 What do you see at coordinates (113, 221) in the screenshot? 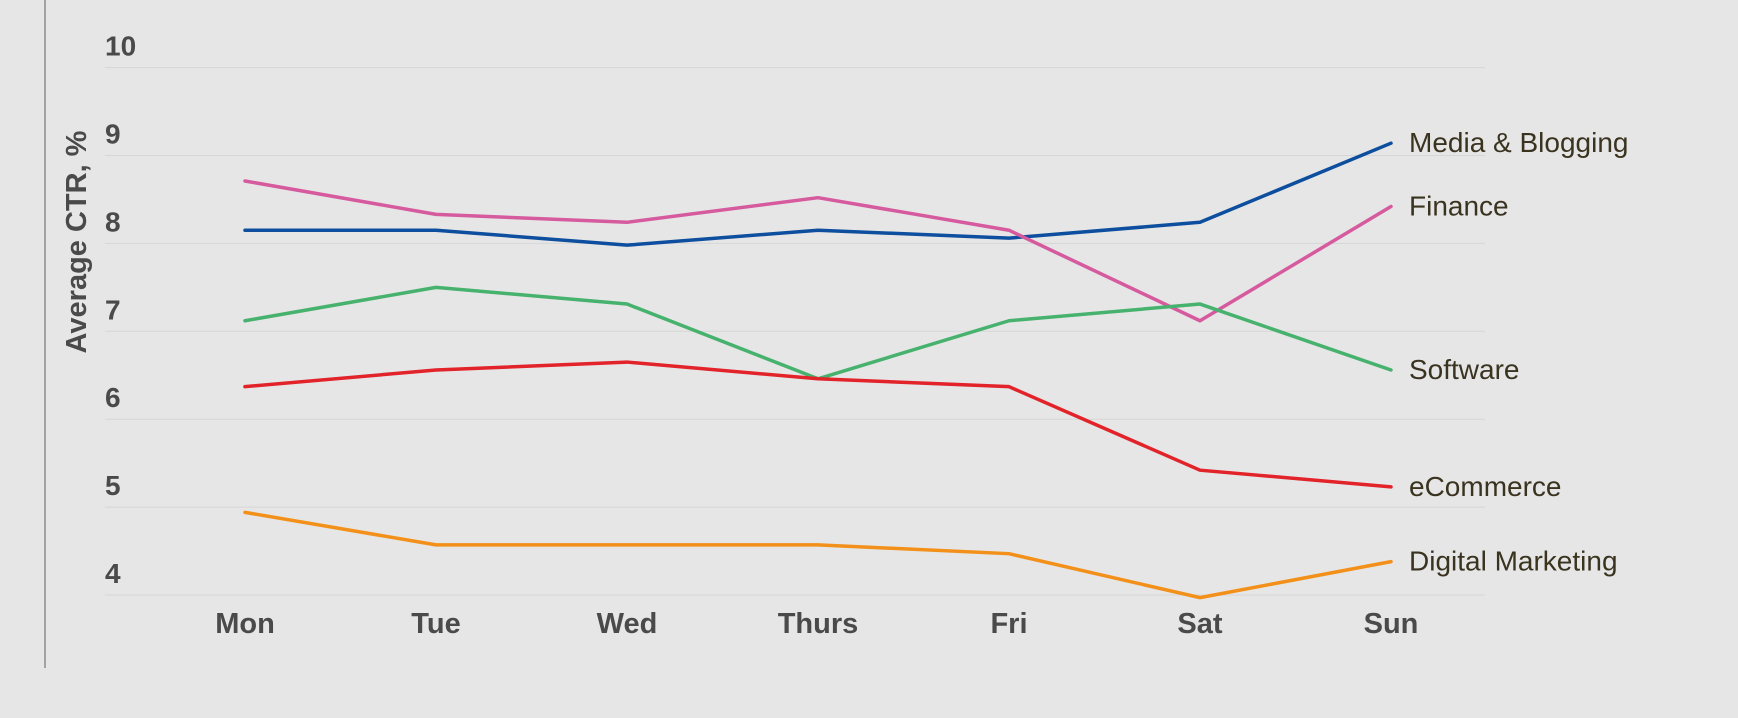
I see `y-tick-label: 8` at bounding box center [113, 221].